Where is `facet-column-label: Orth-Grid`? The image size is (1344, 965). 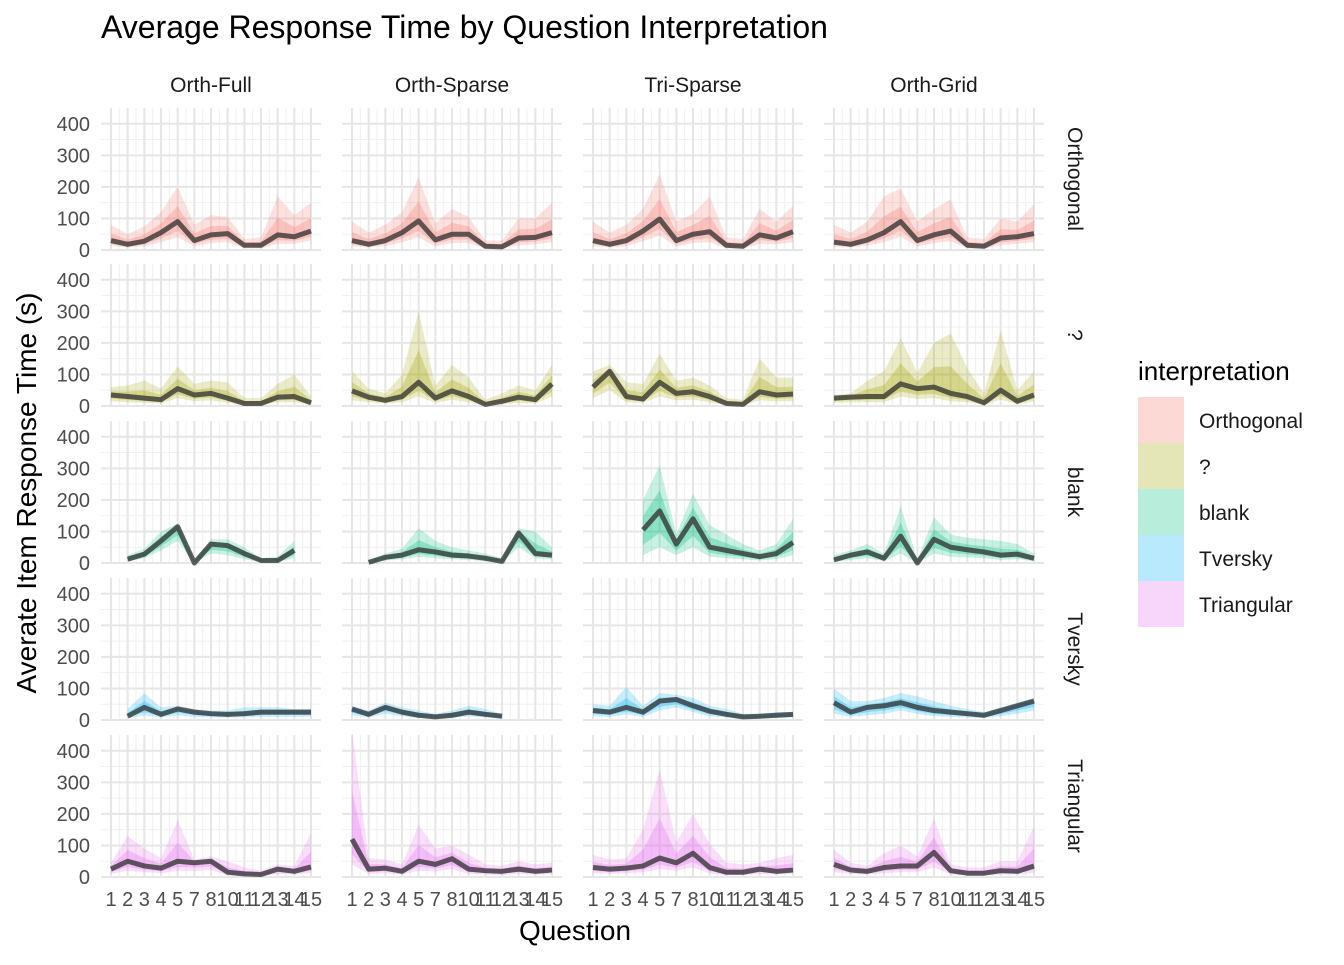 facet-column-label: Orth-Grid is located at coordinates (934, 85).